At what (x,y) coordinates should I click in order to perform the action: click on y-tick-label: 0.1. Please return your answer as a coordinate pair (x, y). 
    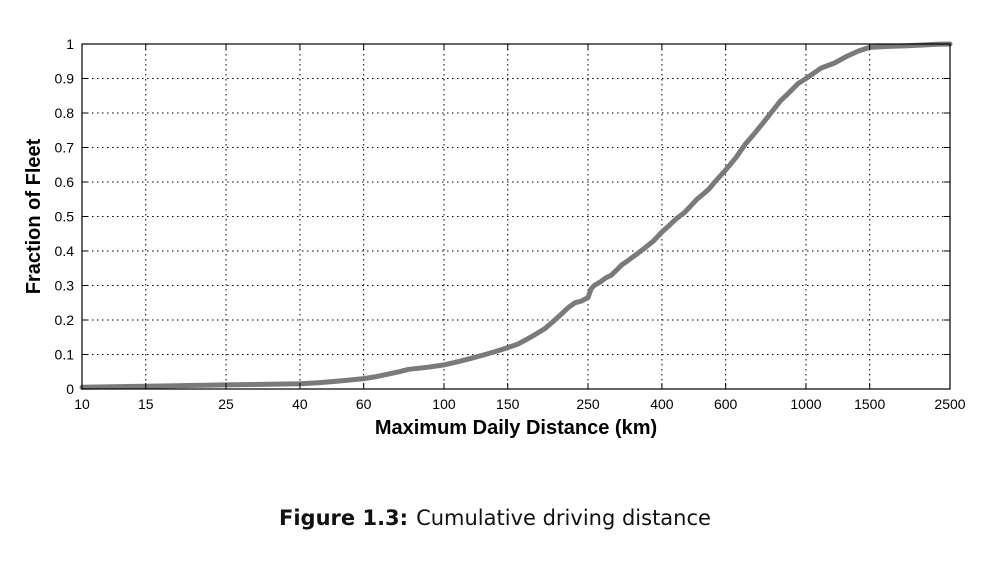
    Looking at the image, I should click on (65, 355).